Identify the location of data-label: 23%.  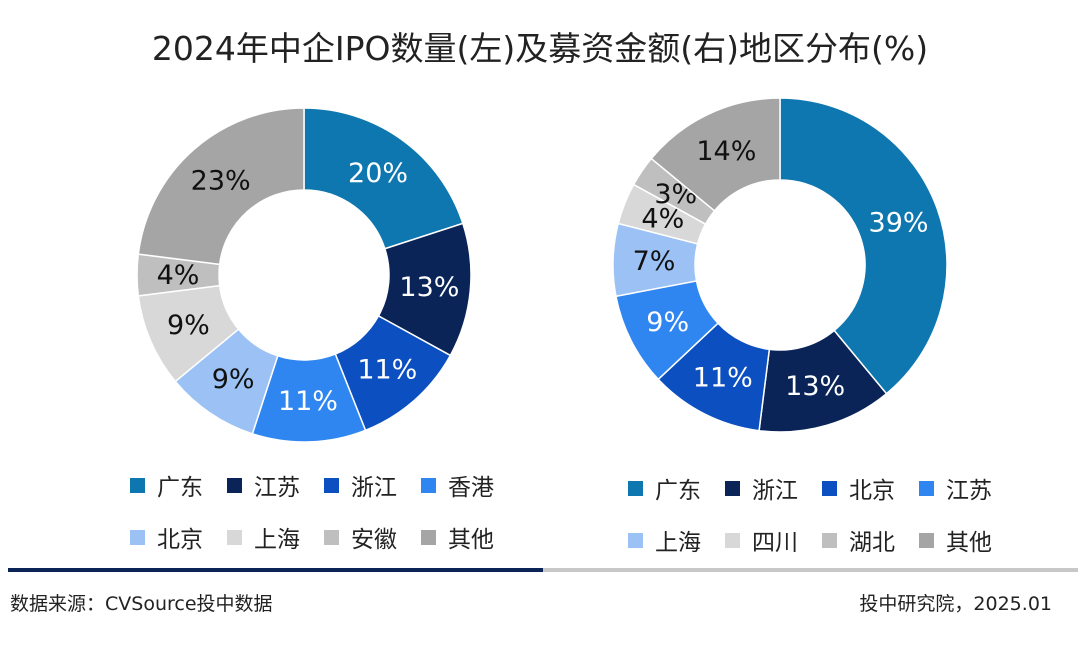
(221, 180).